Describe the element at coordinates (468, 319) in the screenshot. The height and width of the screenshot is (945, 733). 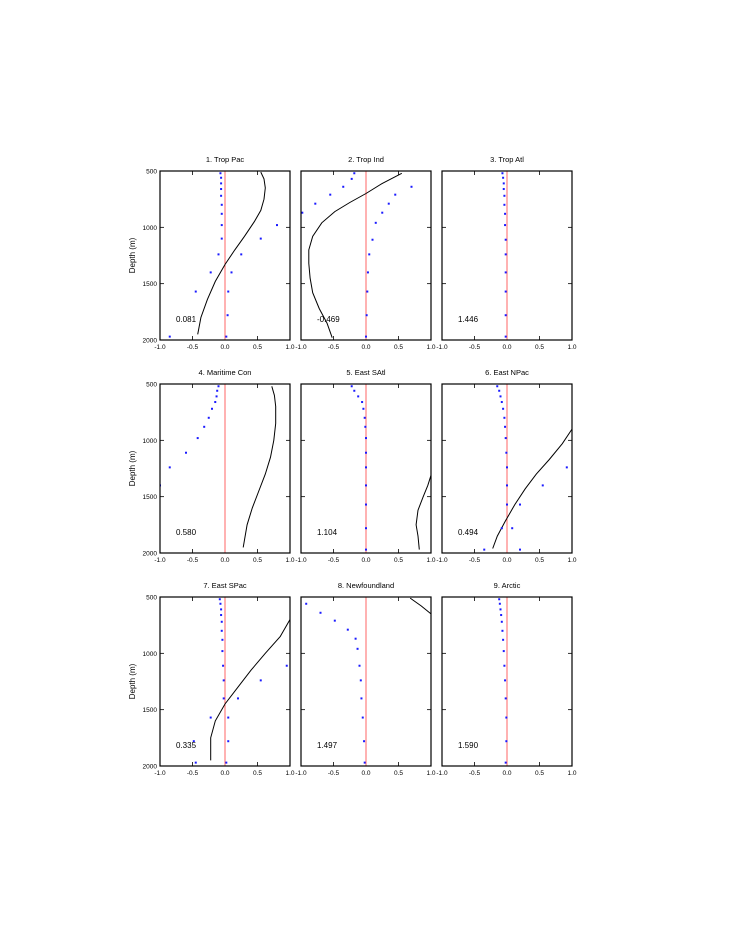
I see `panel-stat: 1.446` at that location.